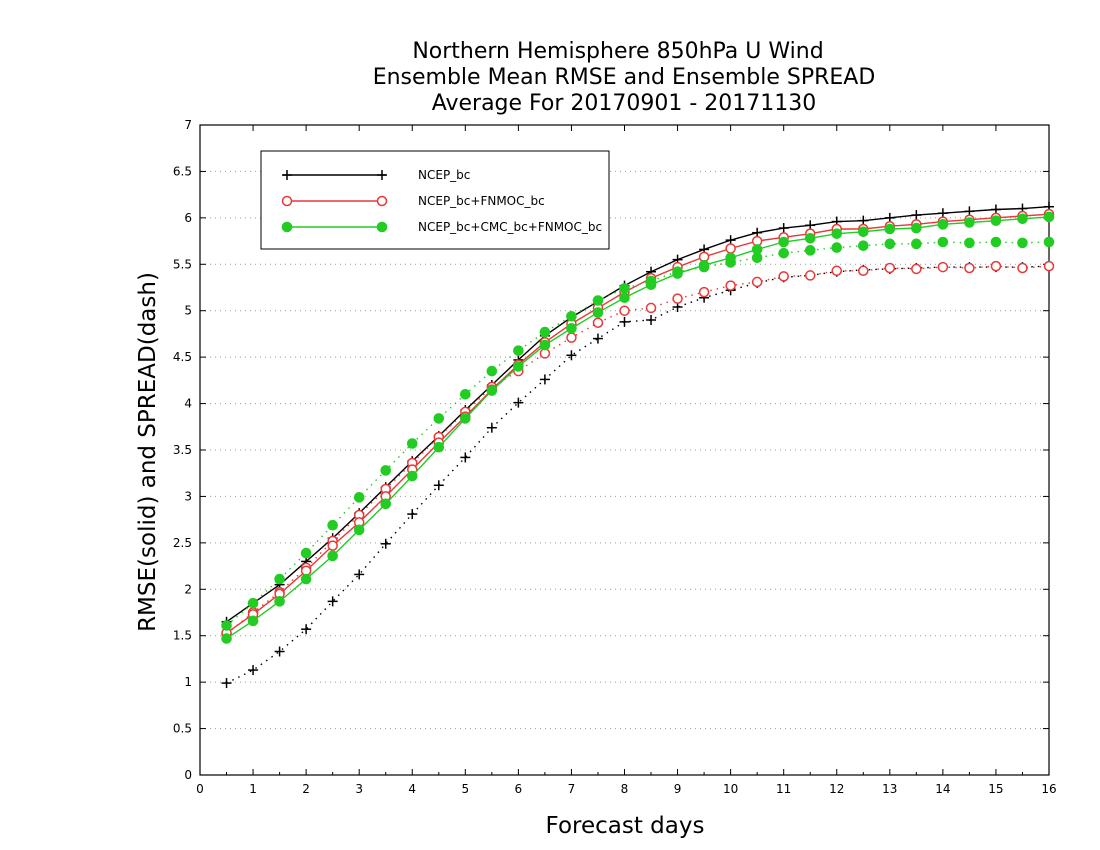 Image resolution: width=1100 pixels, height=850 pixels. Describe the element at coordinates (510, 227) in the screenshot. I see `legend-label-2: NCEP_bc+CMC_bc+FNMOC_bc` at that location.